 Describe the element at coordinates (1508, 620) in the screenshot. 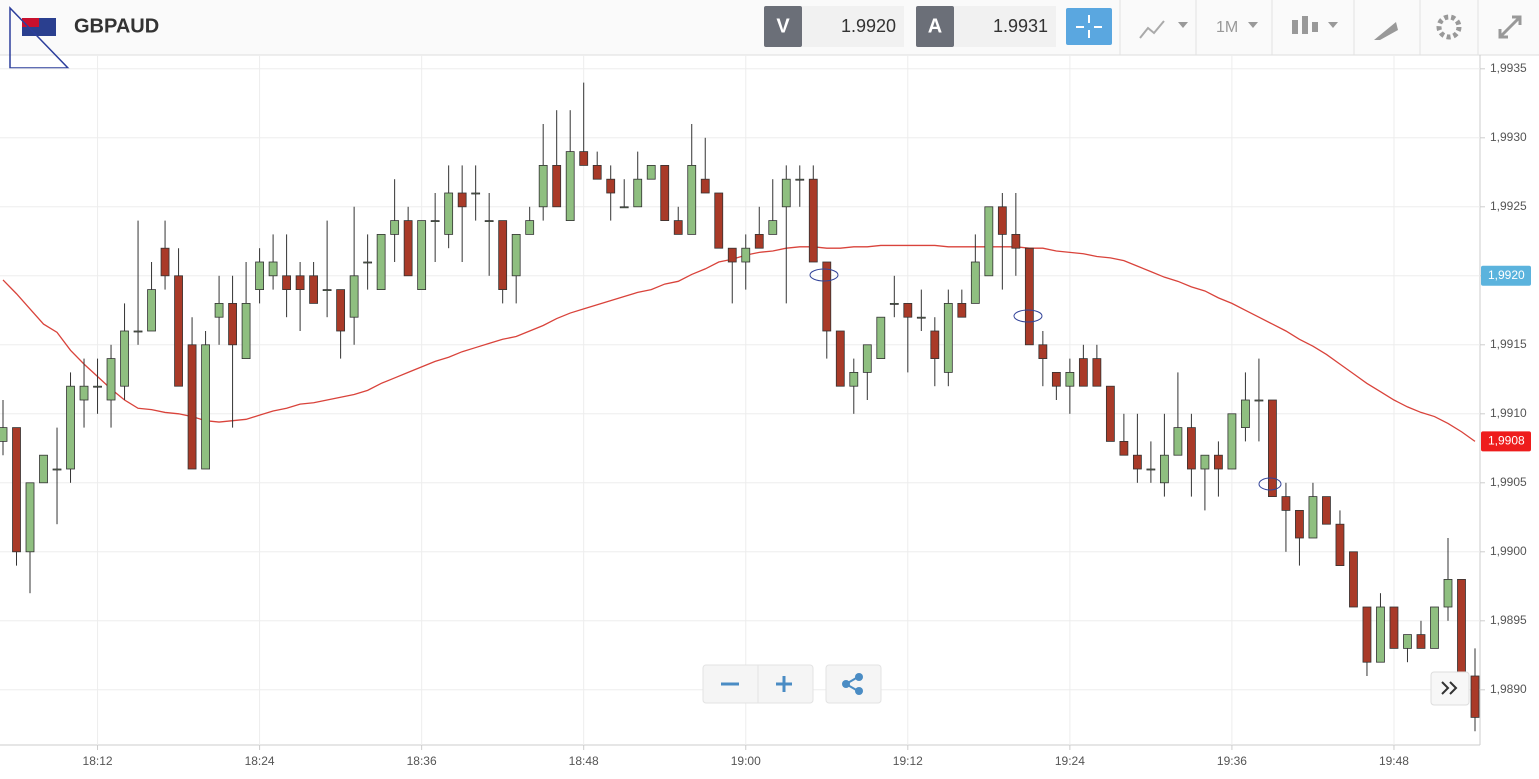

I see `y-tick-label: 1,9895` at that location.